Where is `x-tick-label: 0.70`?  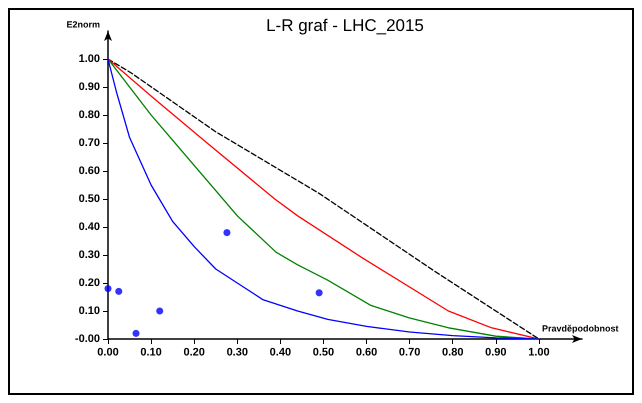 x-tick-label: 0.70 is located at coordinates (409, 352).